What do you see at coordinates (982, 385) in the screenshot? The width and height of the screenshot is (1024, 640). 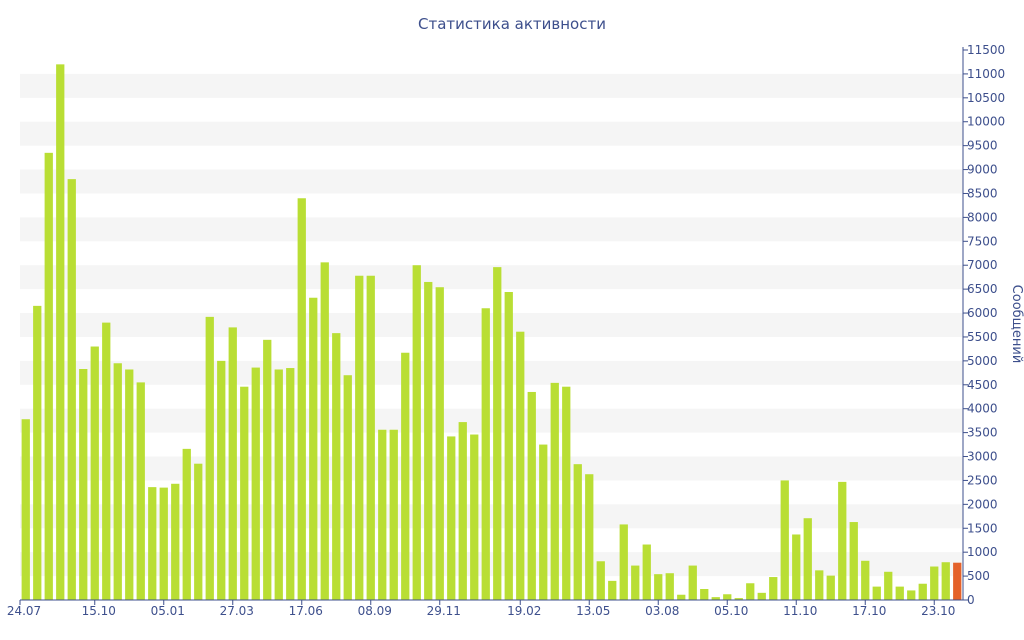 I see `y-tick-label: 4500` at bounding box center [982, 385].